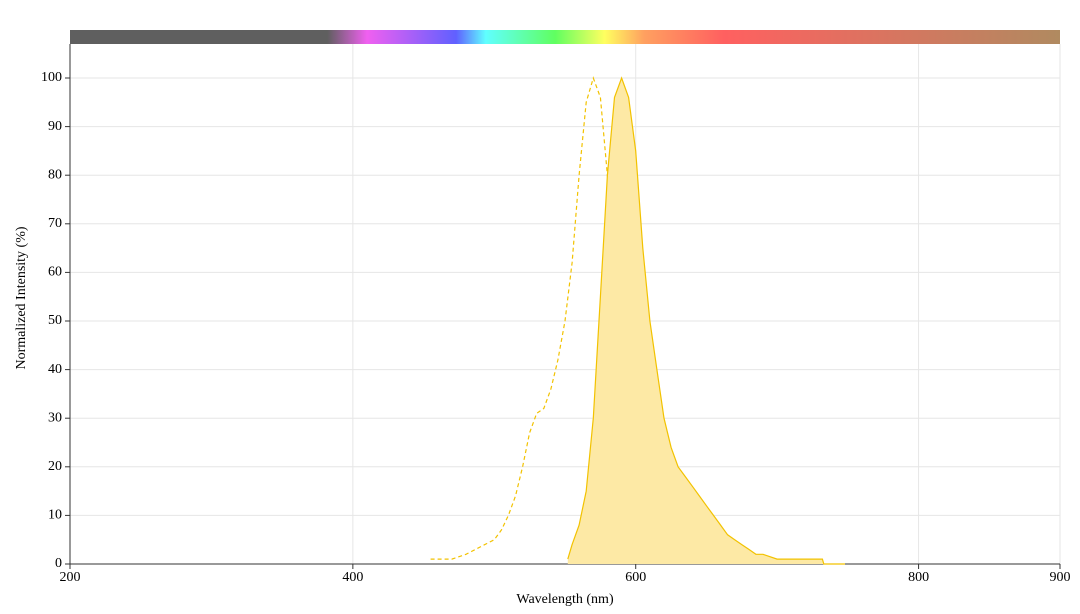  I want to click on x-tick-label: 600, so click(635, 577).